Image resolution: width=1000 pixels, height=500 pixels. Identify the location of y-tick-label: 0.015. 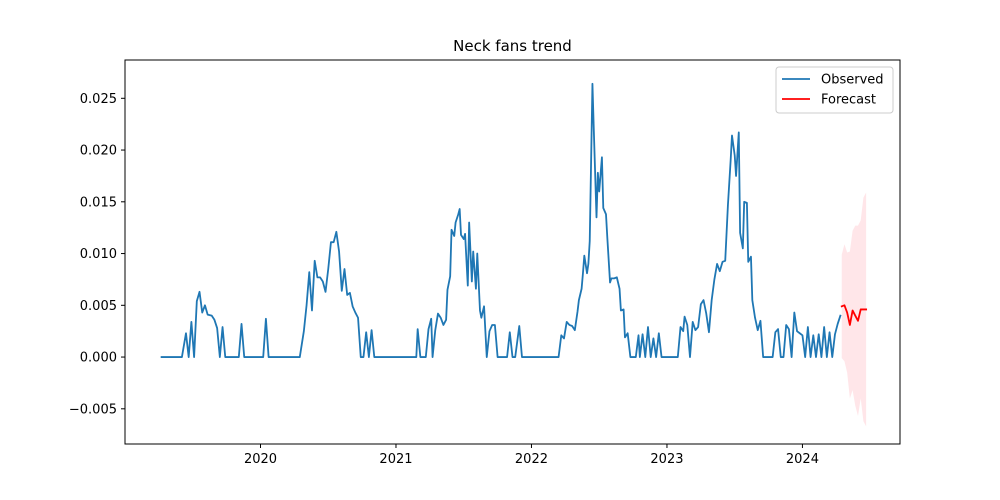
(98, 202).